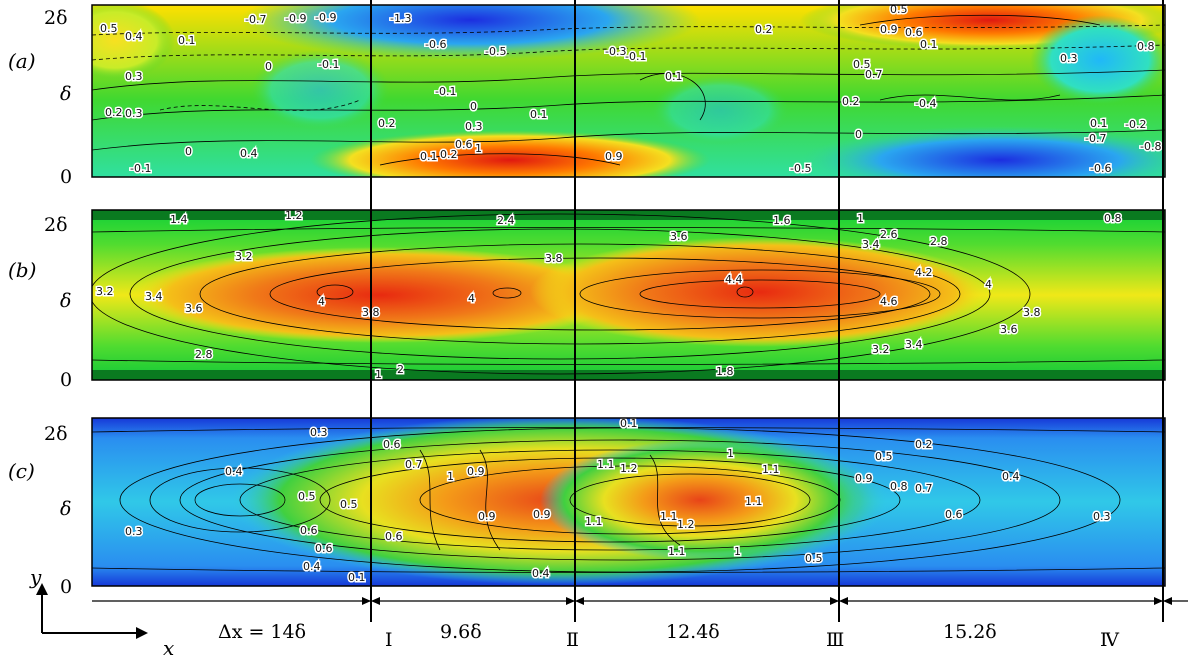  Describe the element at coordinates (22, 61) in the screenshot. I see `panel-a-label: (a)` at that location.